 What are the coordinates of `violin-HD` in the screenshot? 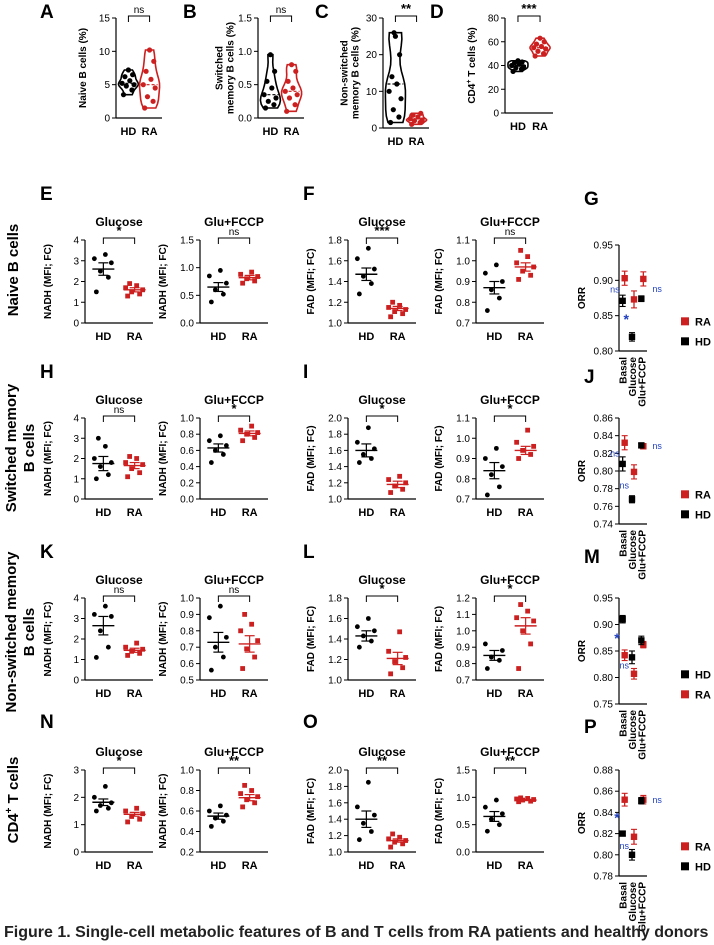 It's located at (518, 66).